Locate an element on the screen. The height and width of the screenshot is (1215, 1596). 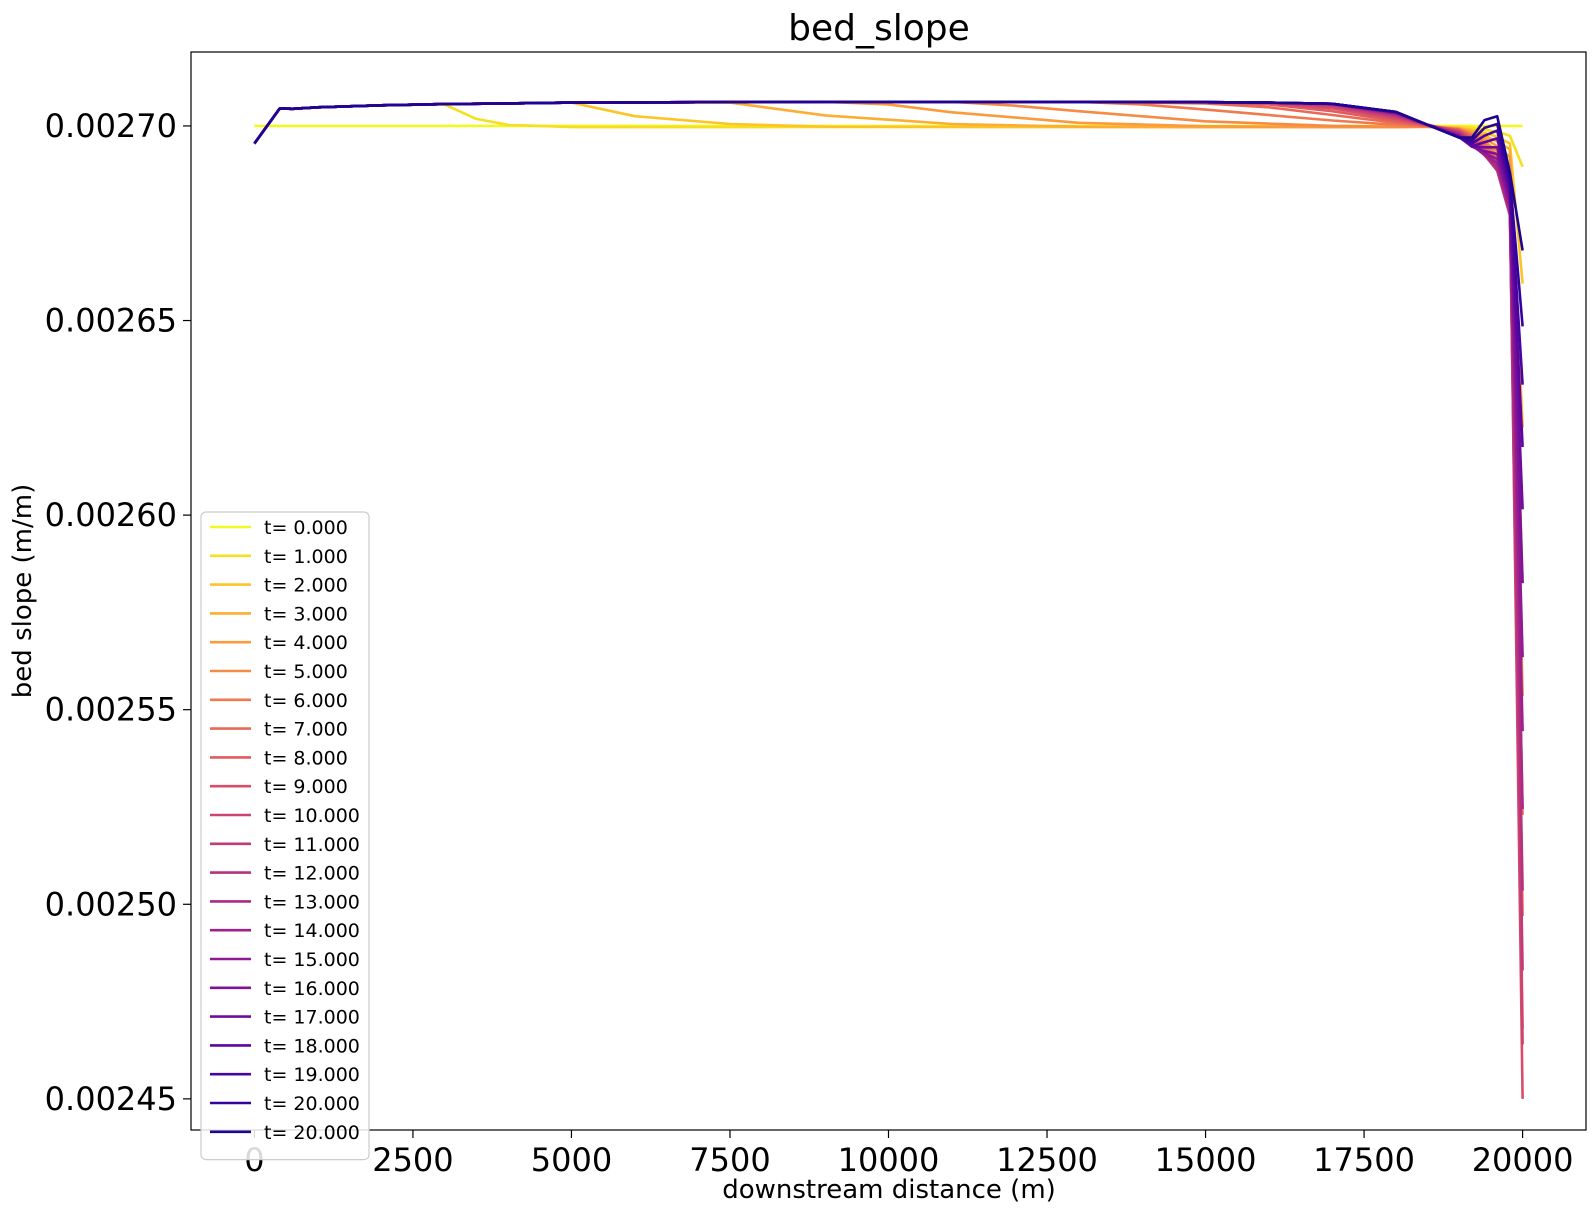
legend-entry-label: t= 15.000 is located at coordinates (312, 960).